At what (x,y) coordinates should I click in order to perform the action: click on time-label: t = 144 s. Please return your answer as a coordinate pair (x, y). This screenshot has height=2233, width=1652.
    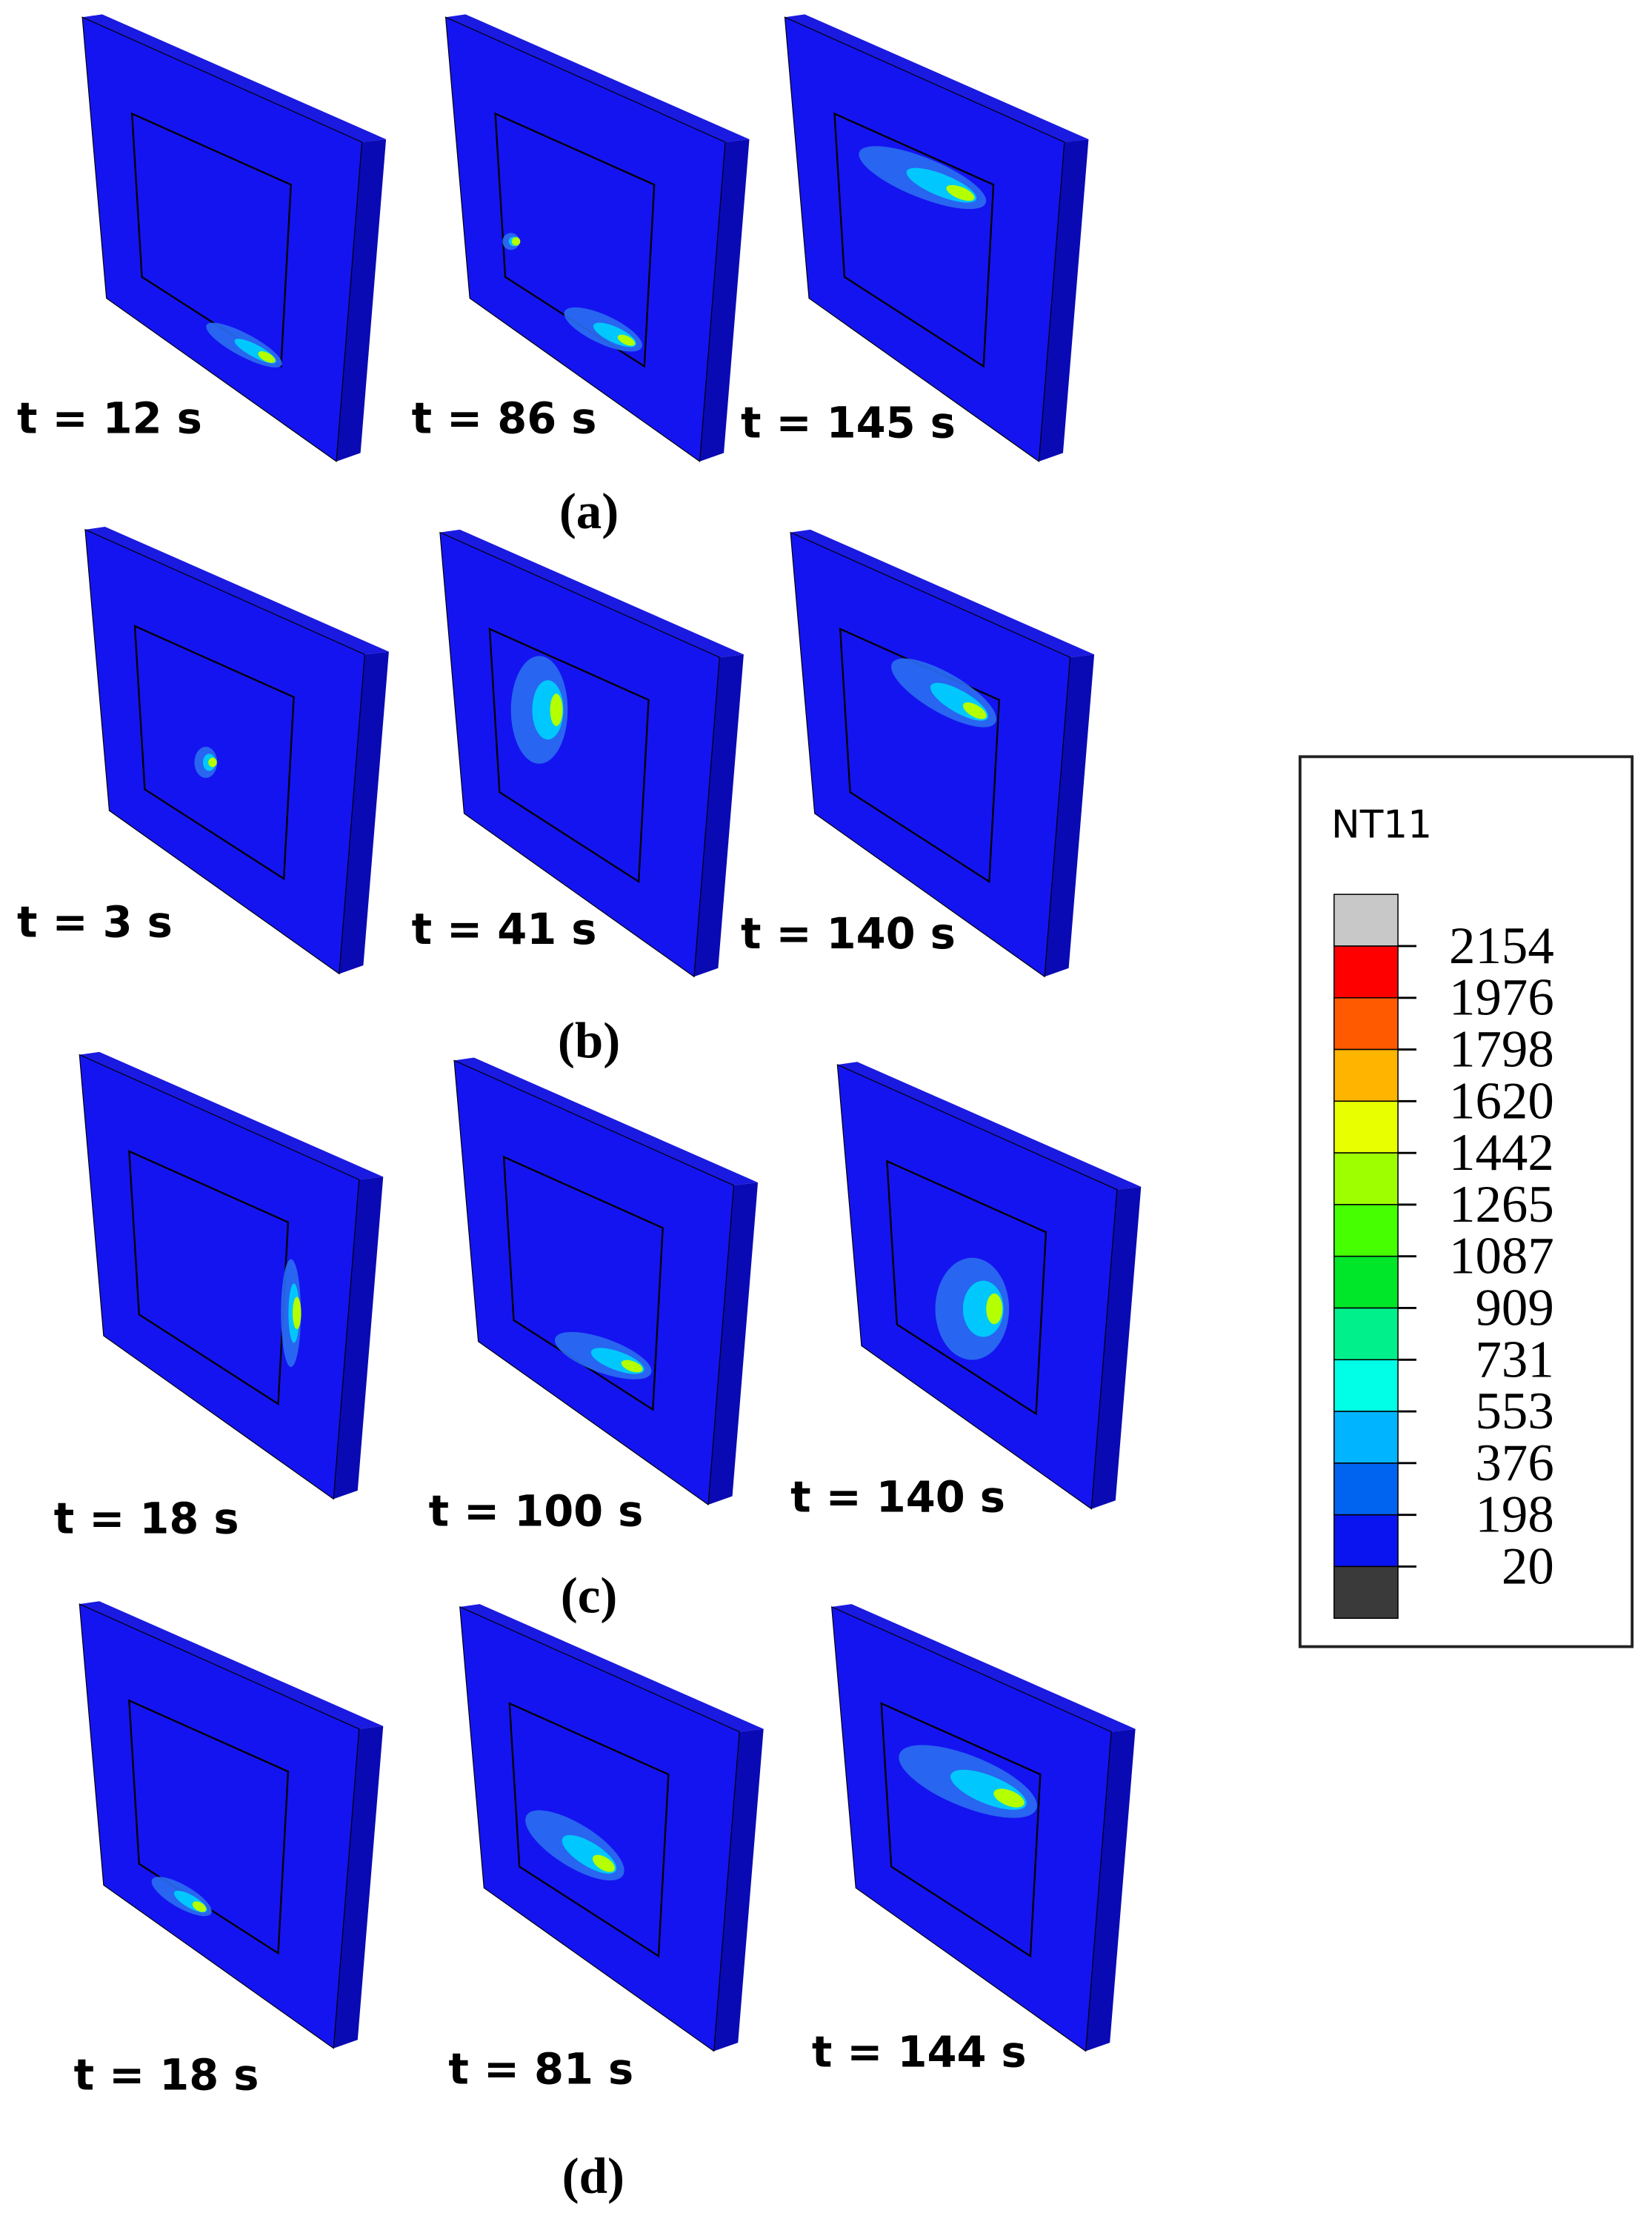
    Looking at the image, I should click on (919, 2052).